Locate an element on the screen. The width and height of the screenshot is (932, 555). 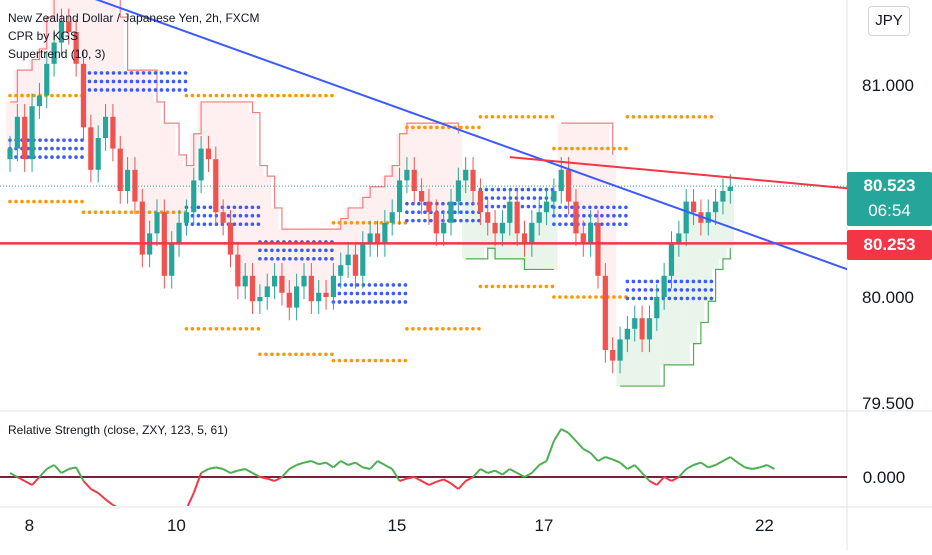
indicator-supertrend-label: Supertrend (10, 3) is located at coordinates (57, 54).